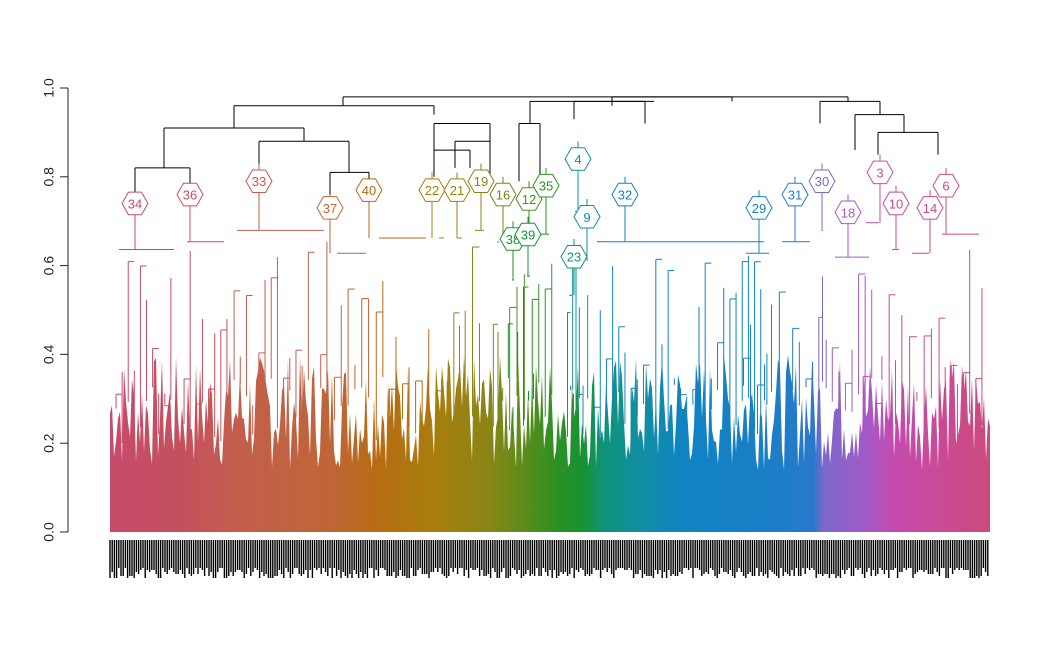 Image resolution: width=1060 pixels, height=648 pixels. Describe the element at coordinates (49, 177) in the screenshot. I see `y-tick-label: 0.8` at that location.